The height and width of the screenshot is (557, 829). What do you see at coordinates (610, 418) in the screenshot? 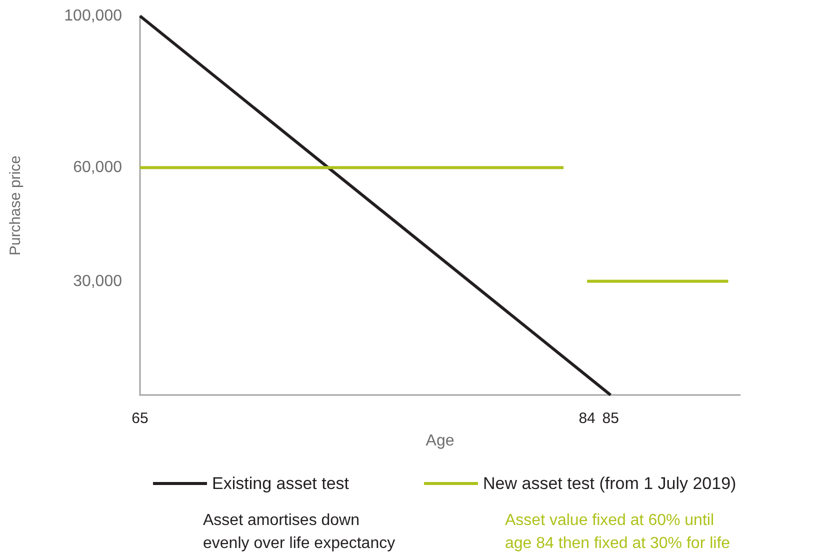
I see `x-tick-label: 85` at bounding box center [610, 418].